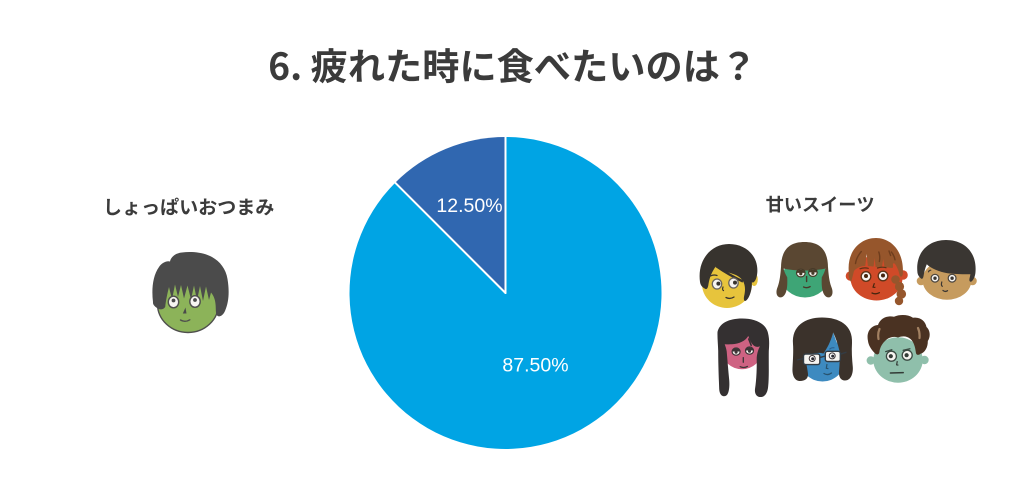 This screenshot has width=1024, height=482. I want to click on svg-text: 87.50%, so click(535, 365).